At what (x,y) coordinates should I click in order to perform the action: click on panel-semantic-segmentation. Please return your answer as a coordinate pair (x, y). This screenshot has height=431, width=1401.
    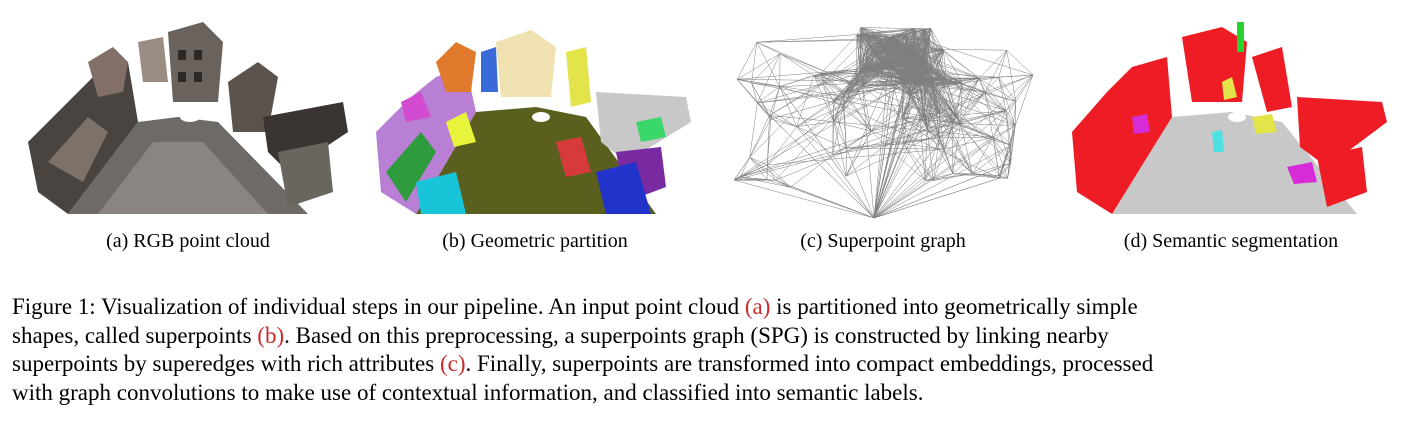
    Looking at the image, I should click on (1231, 121).